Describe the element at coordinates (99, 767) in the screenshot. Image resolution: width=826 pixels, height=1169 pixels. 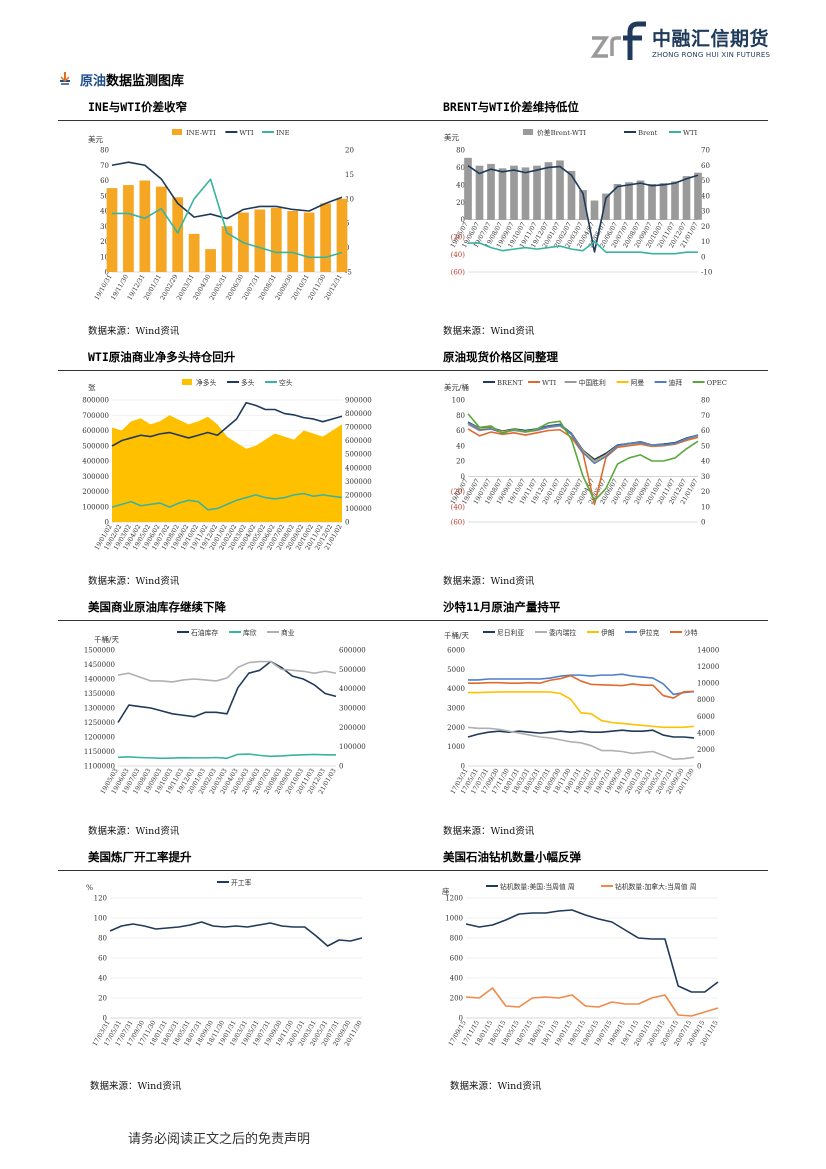
I see `y-tick-label: 1100000` at that location.